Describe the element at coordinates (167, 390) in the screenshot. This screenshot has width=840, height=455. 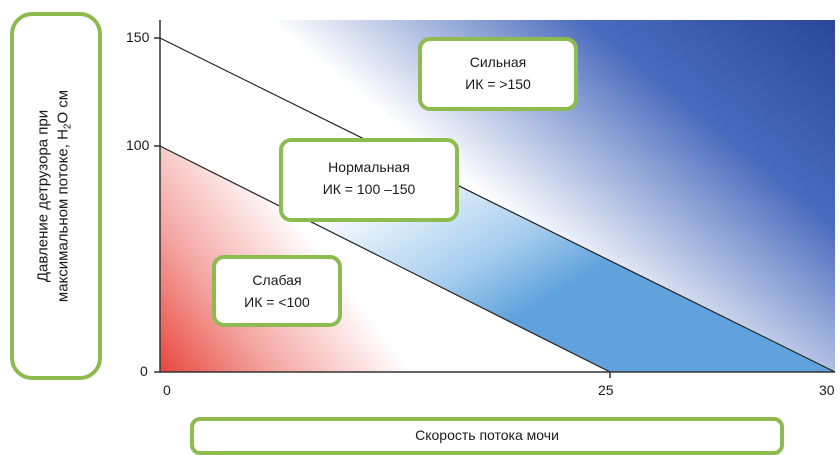
I see `x-tick-label-0: 0` at that location.